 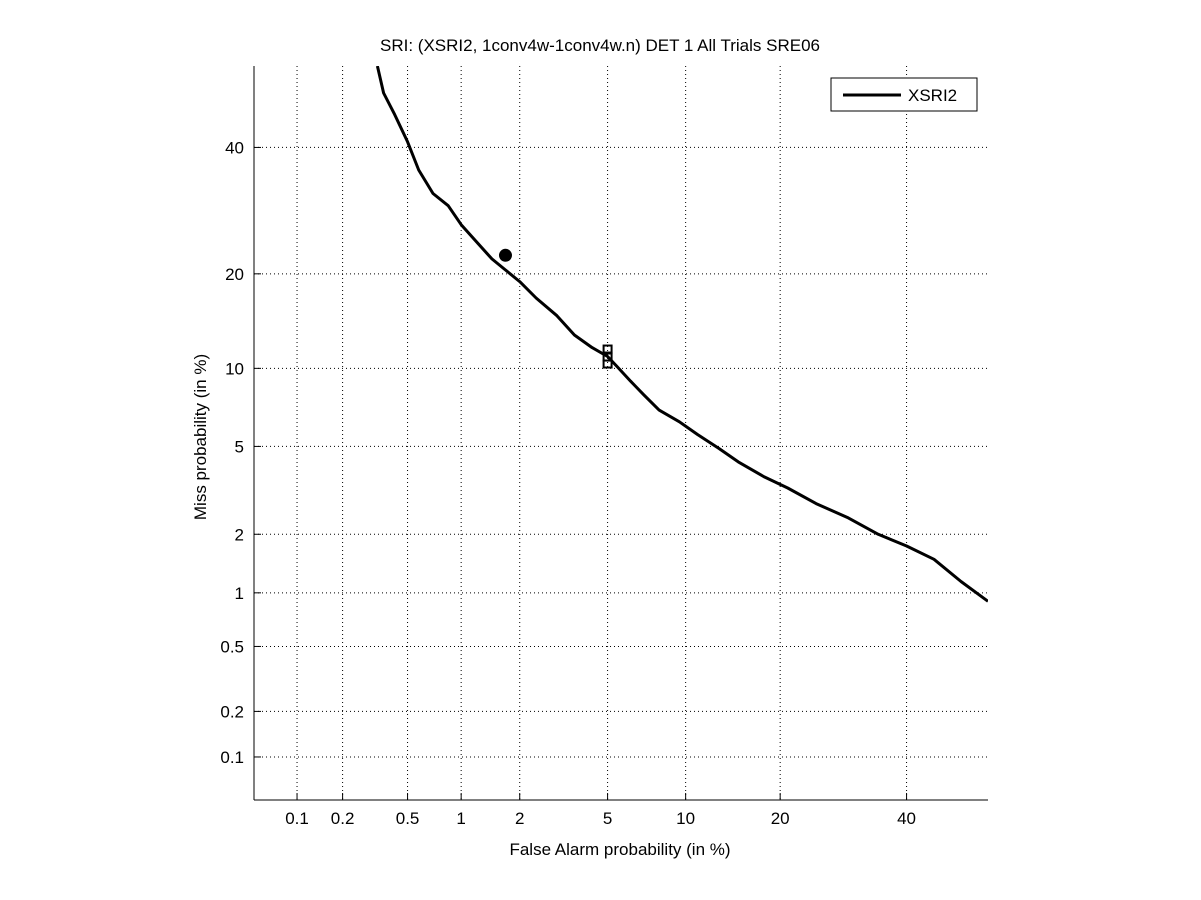 What do you see at coordinates (505, 255) in the screenshot?
I see `marker-circle` at bounding box center [505, 255].